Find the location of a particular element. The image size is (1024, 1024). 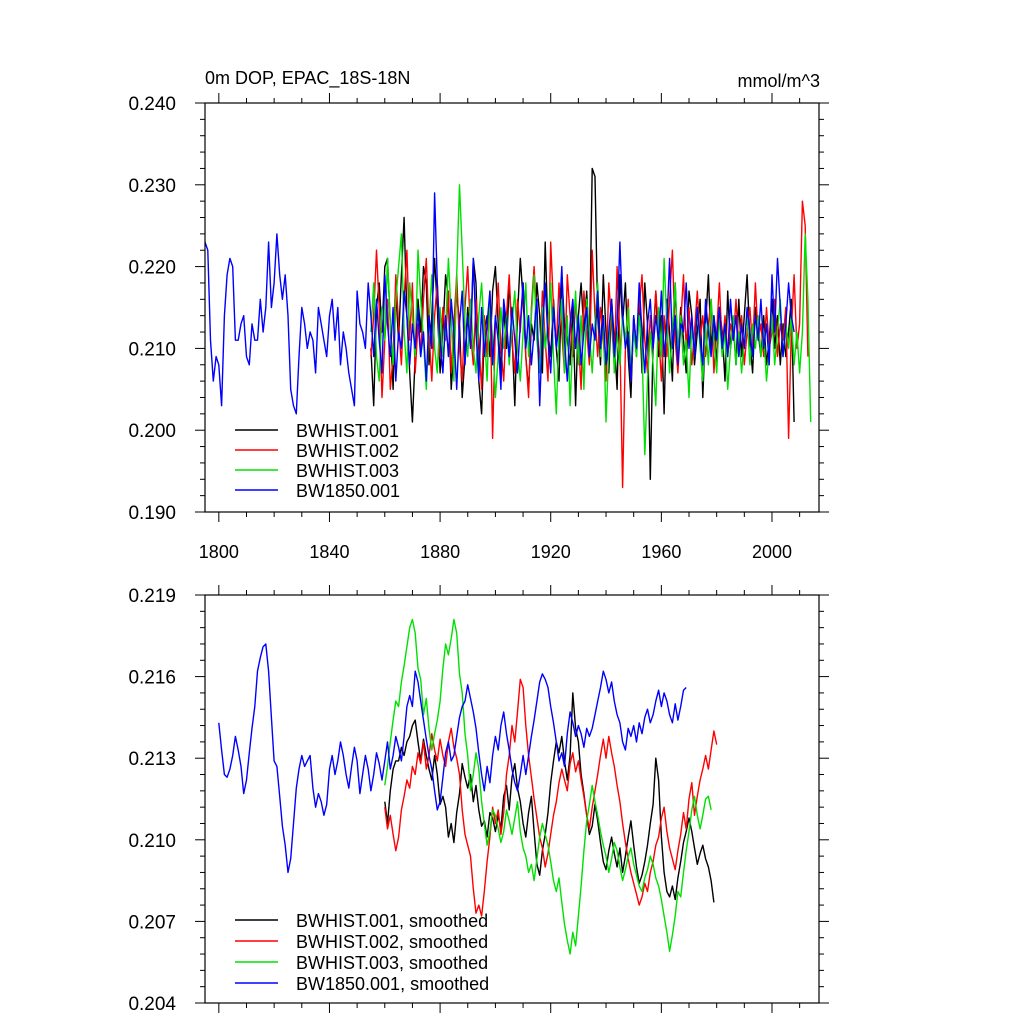

bottom-y-tick-label: 0.204 is located at coordinates (152, 1004).